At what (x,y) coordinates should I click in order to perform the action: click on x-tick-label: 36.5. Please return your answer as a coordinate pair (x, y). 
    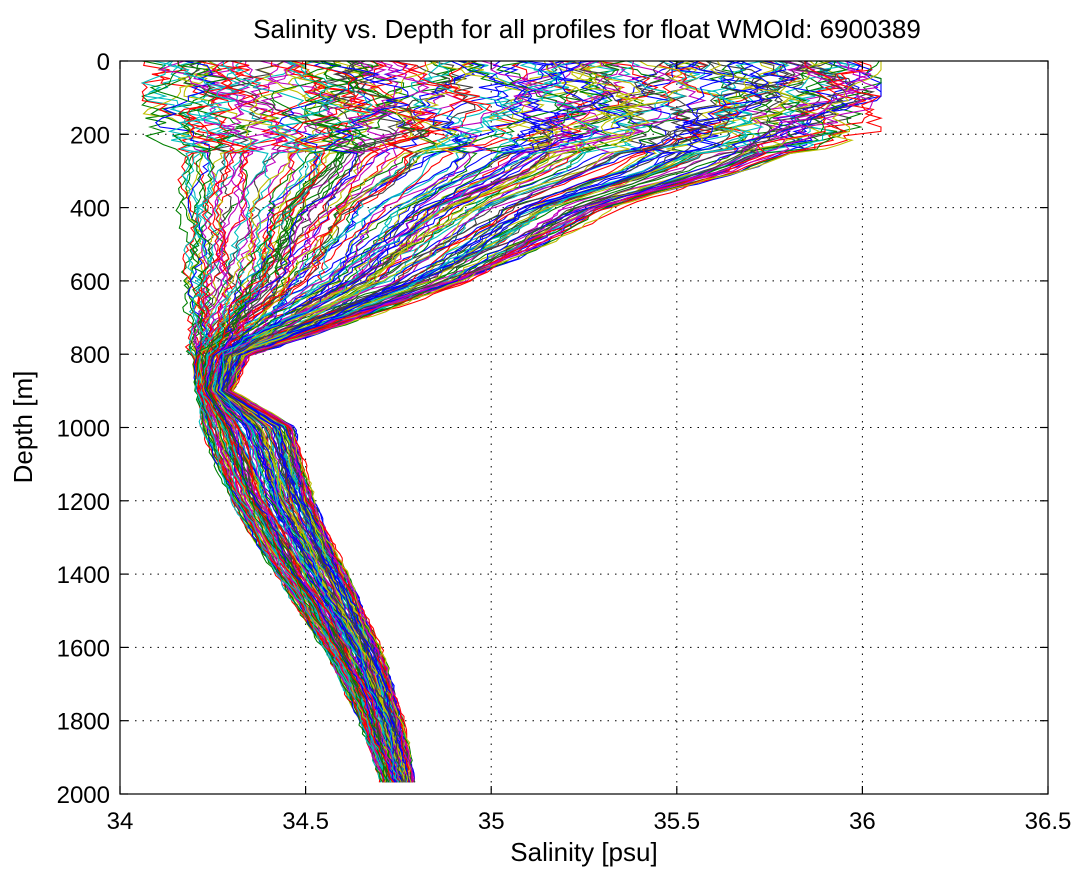
    Looking at the image, I should click on (1048, 821).